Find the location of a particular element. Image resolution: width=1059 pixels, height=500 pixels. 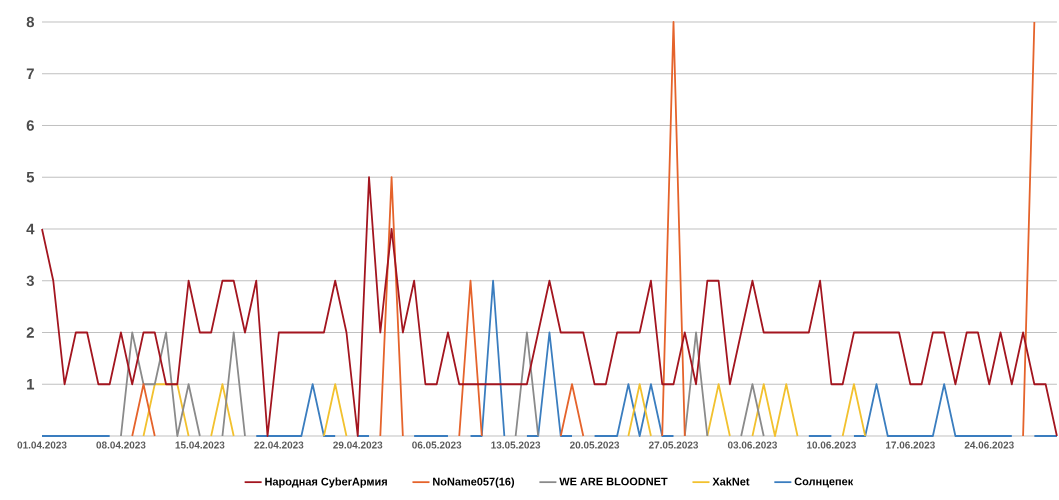

y-tick-label: 7 is located at coordinates (30, 73).